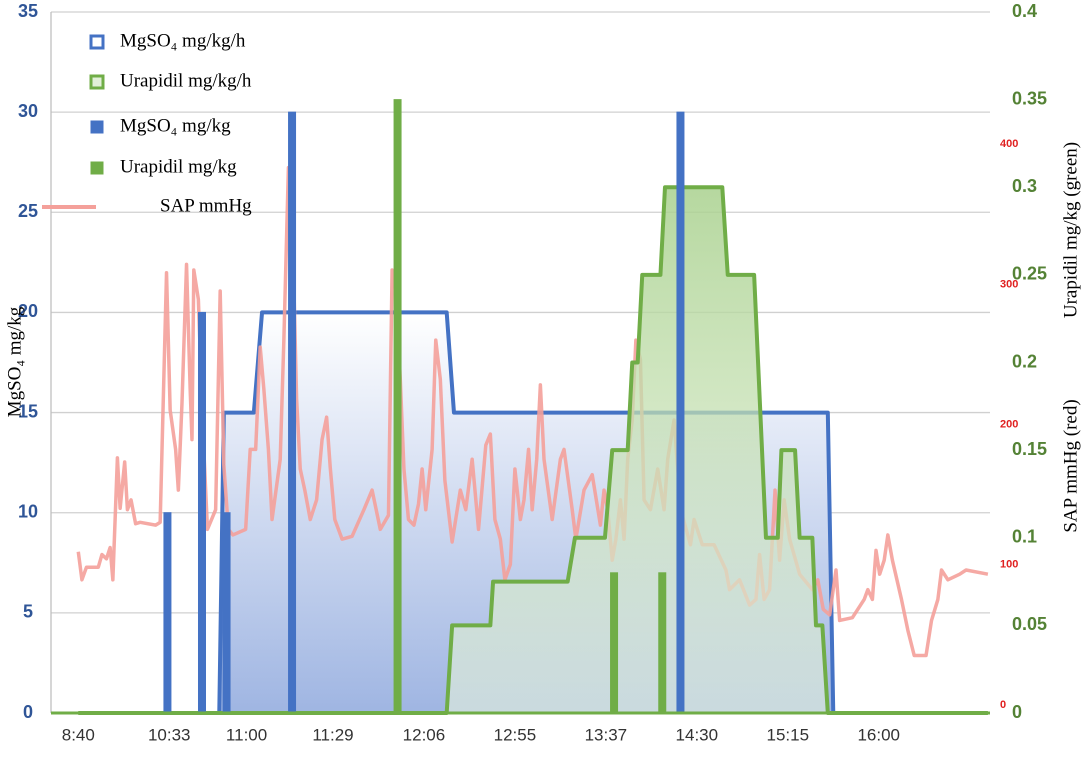  What do you see at coordinates (78, 734) in the screenshot?
I see `x-tick-label: 8:40` at bounding box center [78, 734].